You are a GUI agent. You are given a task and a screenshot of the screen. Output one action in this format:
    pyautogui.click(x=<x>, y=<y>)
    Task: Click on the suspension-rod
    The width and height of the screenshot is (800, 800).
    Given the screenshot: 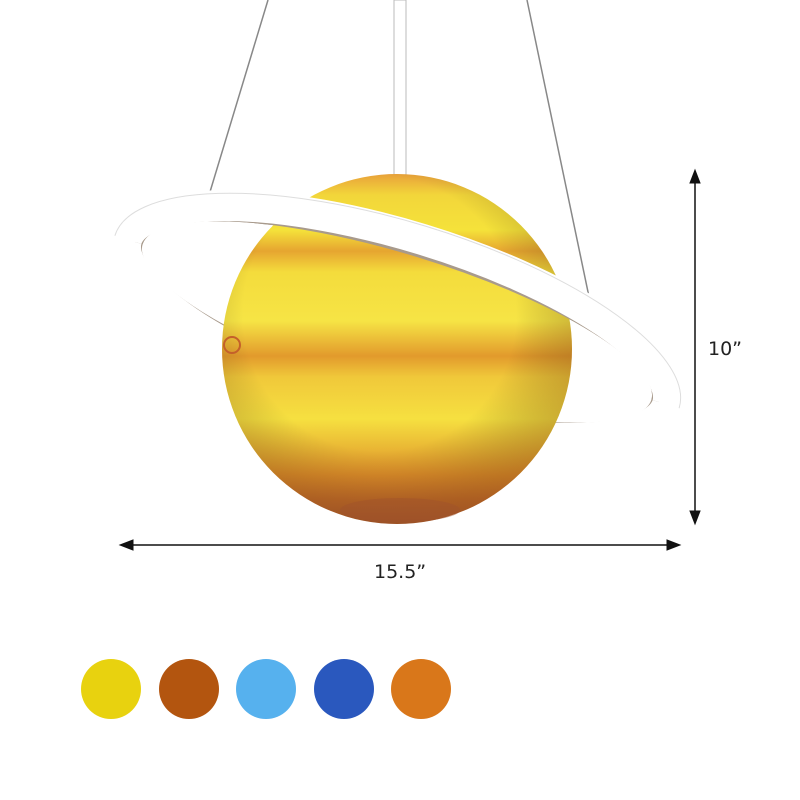 What is the action you would take?
    pyautogui.click(x=400, y=90)
    